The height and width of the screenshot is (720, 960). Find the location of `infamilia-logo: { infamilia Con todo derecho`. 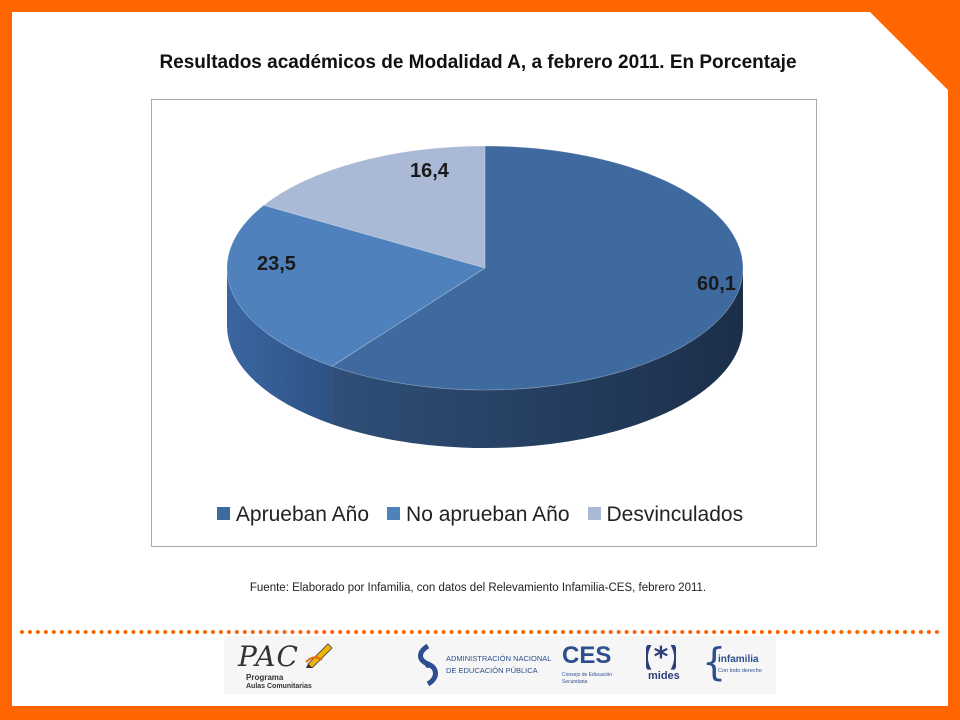

infamilia-logo: { infamilia Con todo derecho is located at coordinates (738, 663).